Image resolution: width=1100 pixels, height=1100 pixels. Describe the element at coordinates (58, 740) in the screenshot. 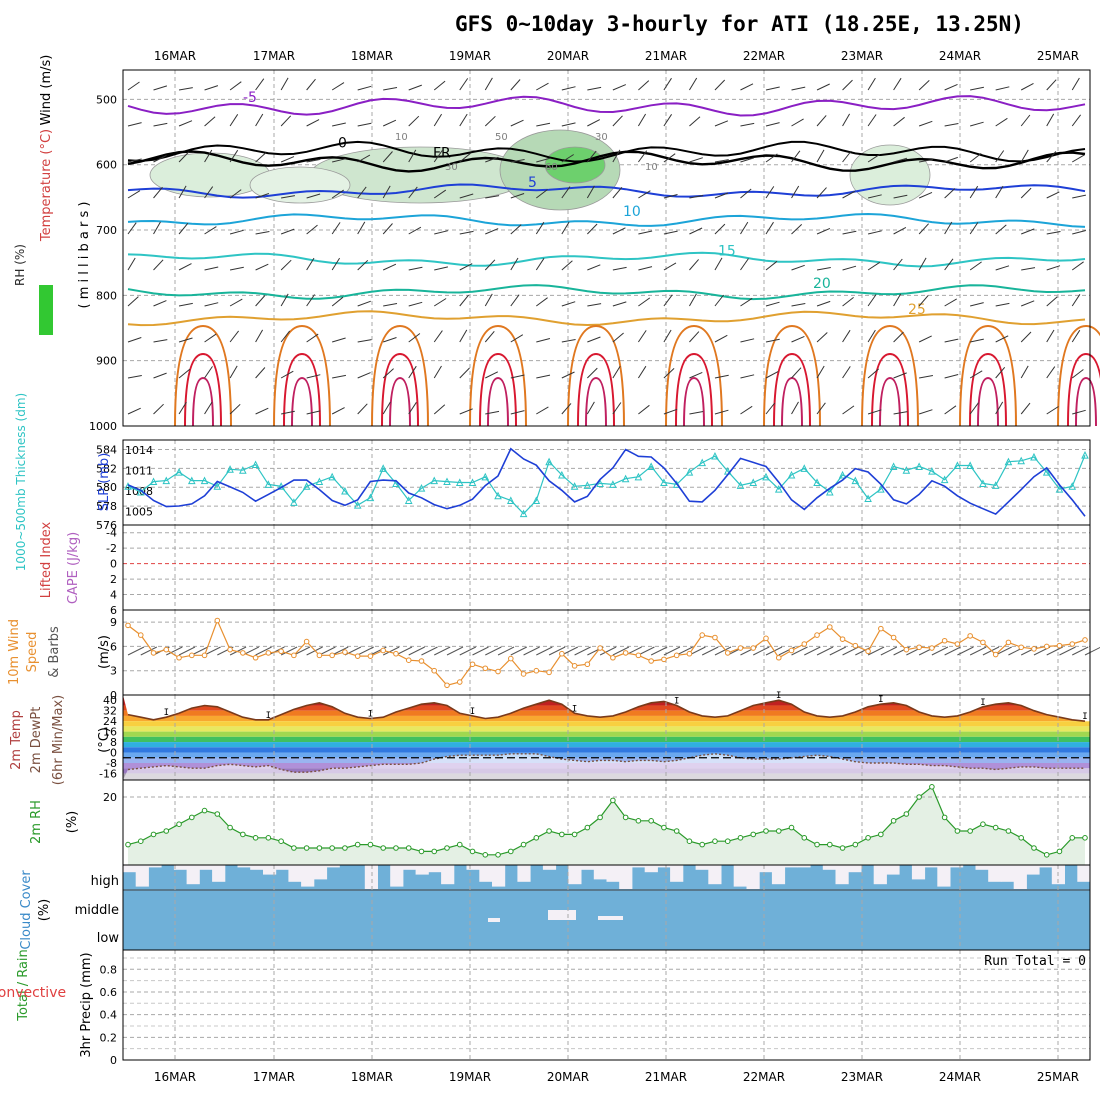

I see `ylabel-minmax: (6hr Min/Max)` at that location.